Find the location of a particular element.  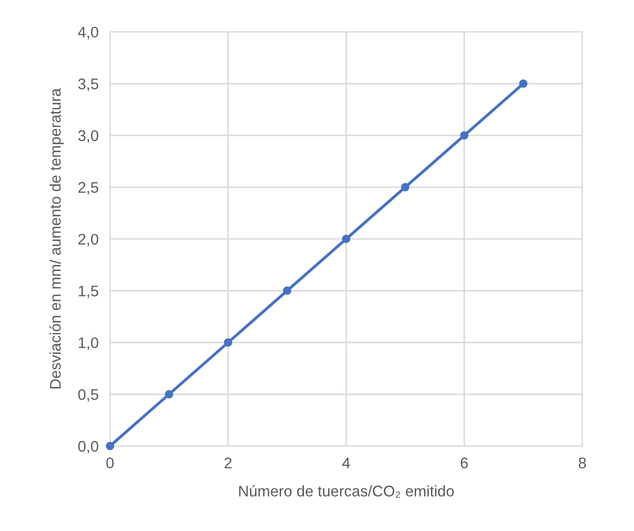

y-tick-label: 3,5 is located at coordinates (88, 85).